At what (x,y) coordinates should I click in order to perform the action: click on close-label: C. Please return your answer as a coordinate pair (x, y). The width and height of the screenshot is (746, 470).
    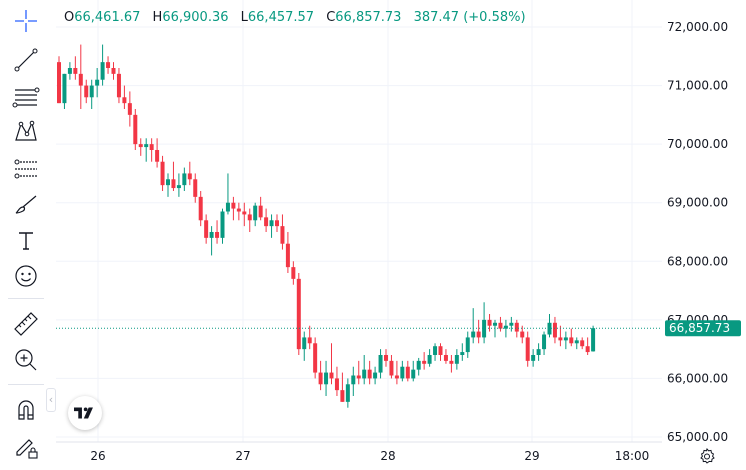
    Looking at the image, I should click on (331, 17).